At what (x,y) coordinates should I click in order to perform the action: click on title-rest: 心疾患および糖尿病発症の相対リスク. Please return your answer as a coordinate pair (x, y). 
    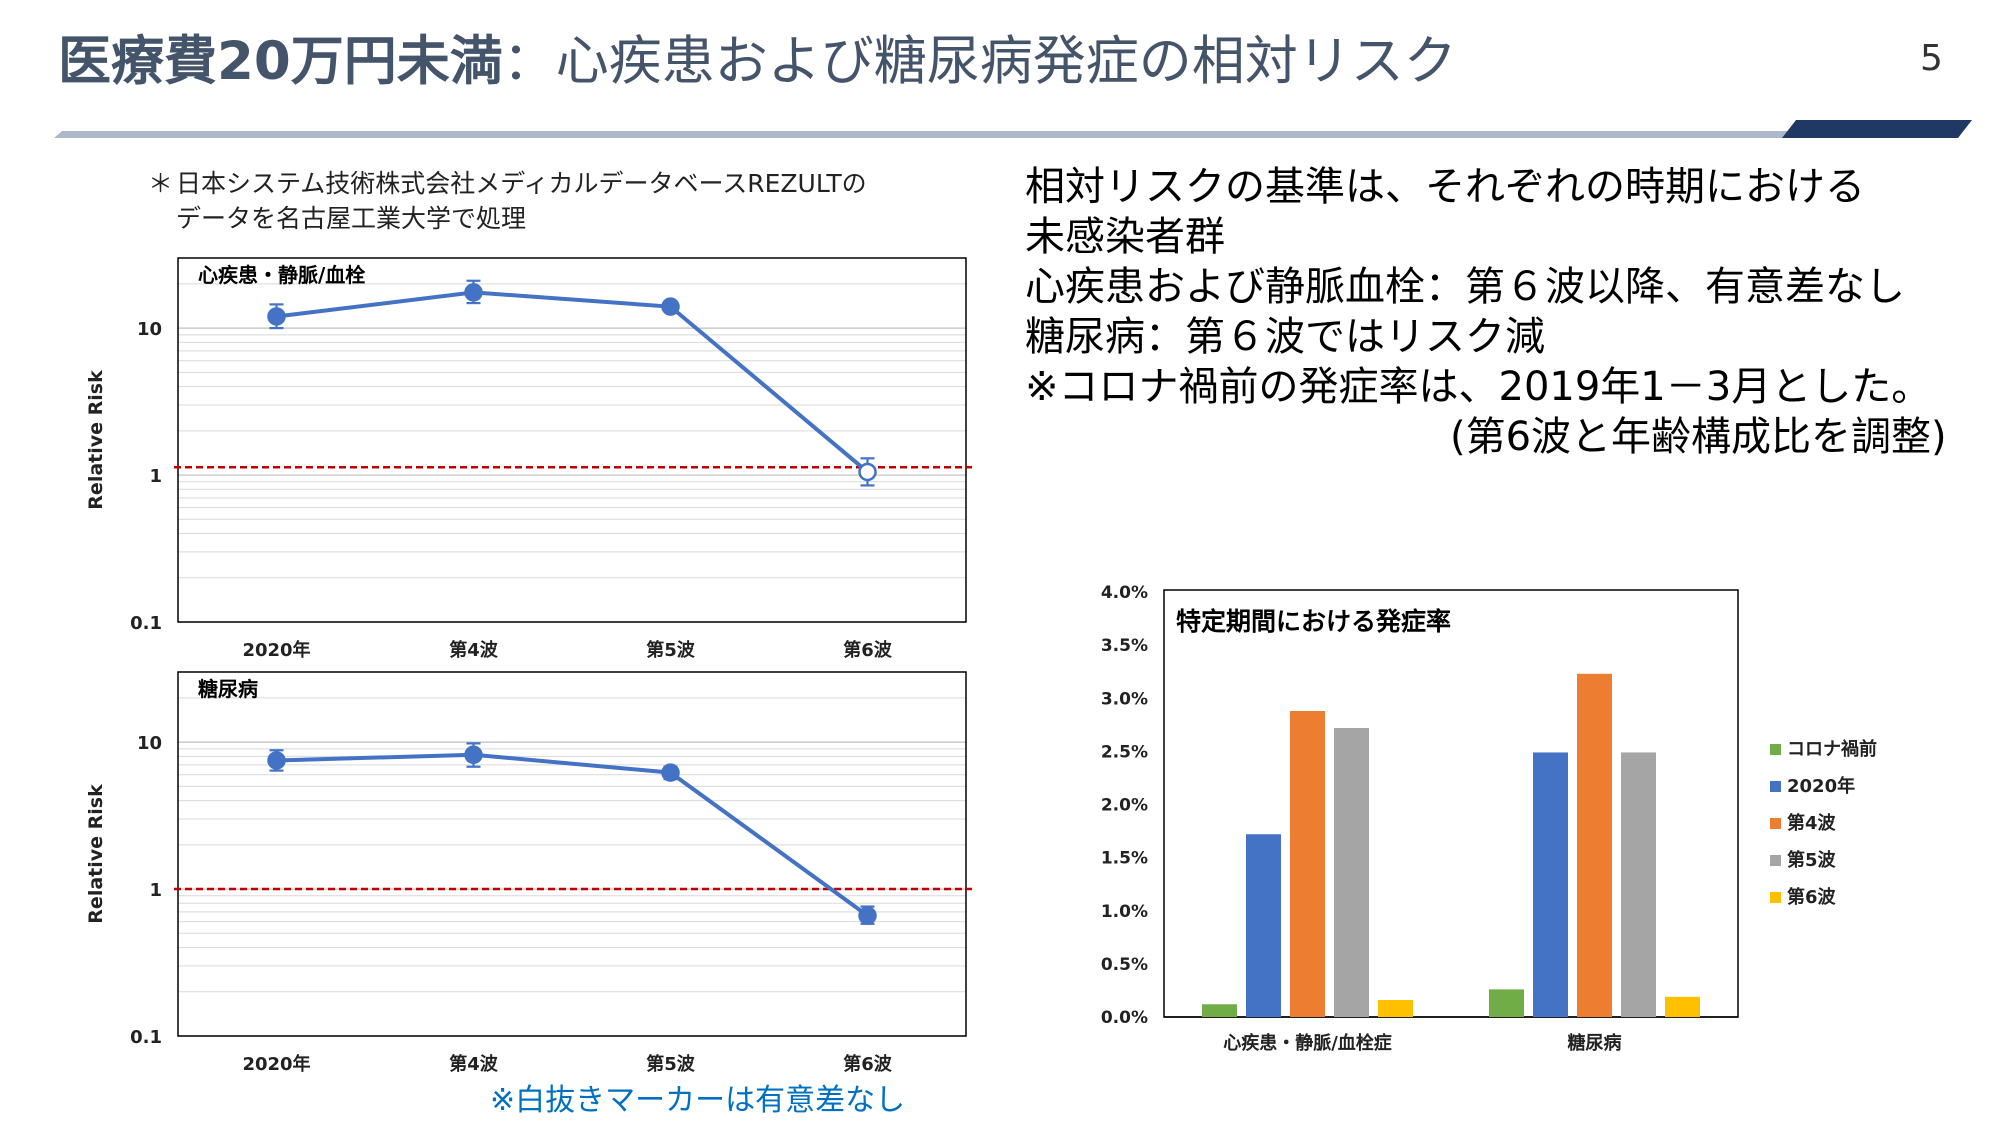
    Looking at the image, I should click on (1006, 61).